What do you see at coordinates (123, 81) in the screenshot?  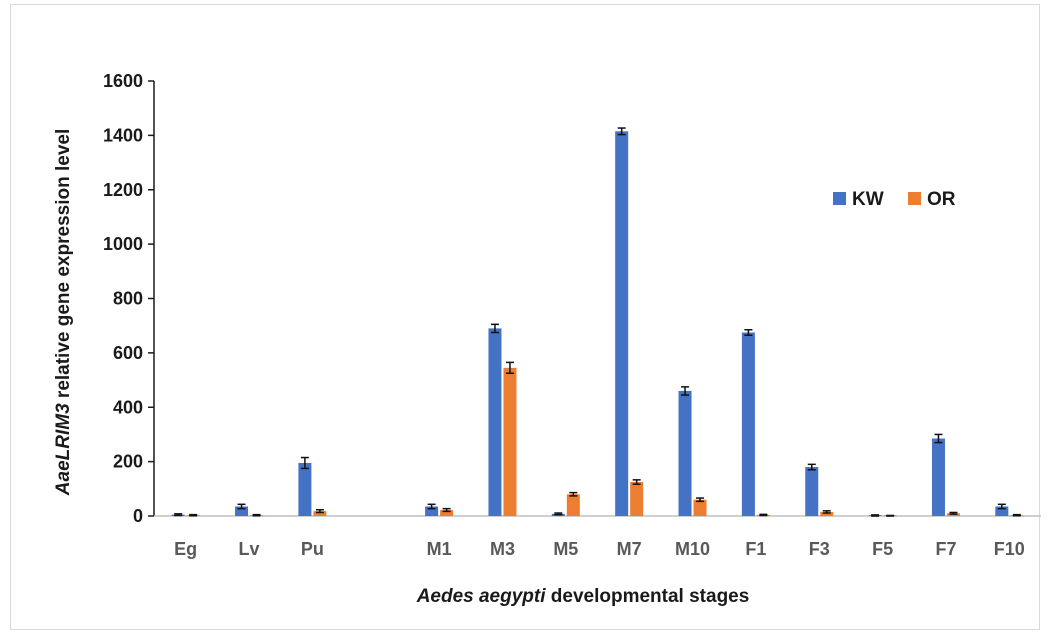 I see `y-tick-label: 1600` at bounding box center [123, 81].